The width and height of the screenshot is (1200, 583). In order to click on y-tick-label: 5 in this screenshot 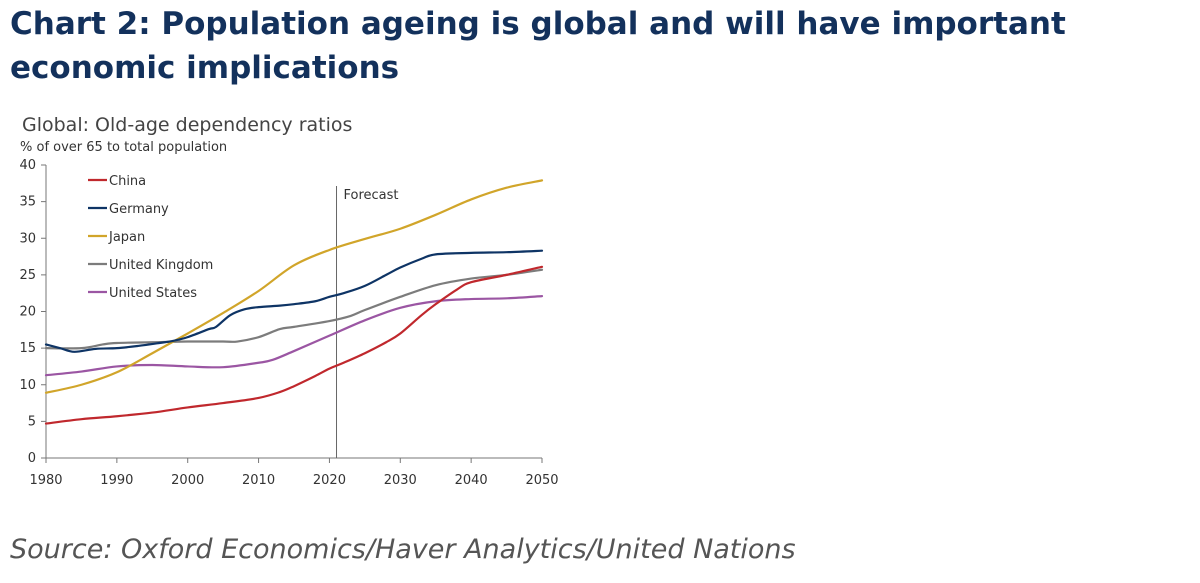, I will do `click(32, 421)`.